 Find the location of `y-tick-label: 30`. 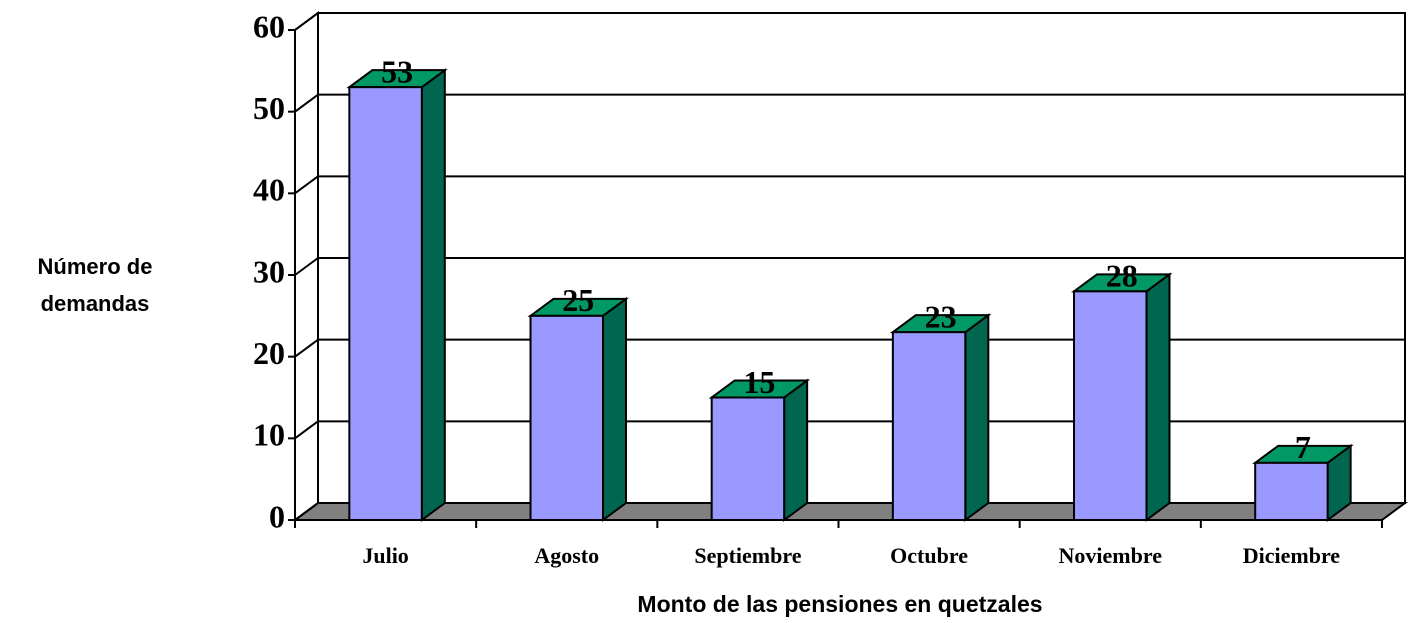

y-tick-label: 30 is located at coordinates (269, 271).